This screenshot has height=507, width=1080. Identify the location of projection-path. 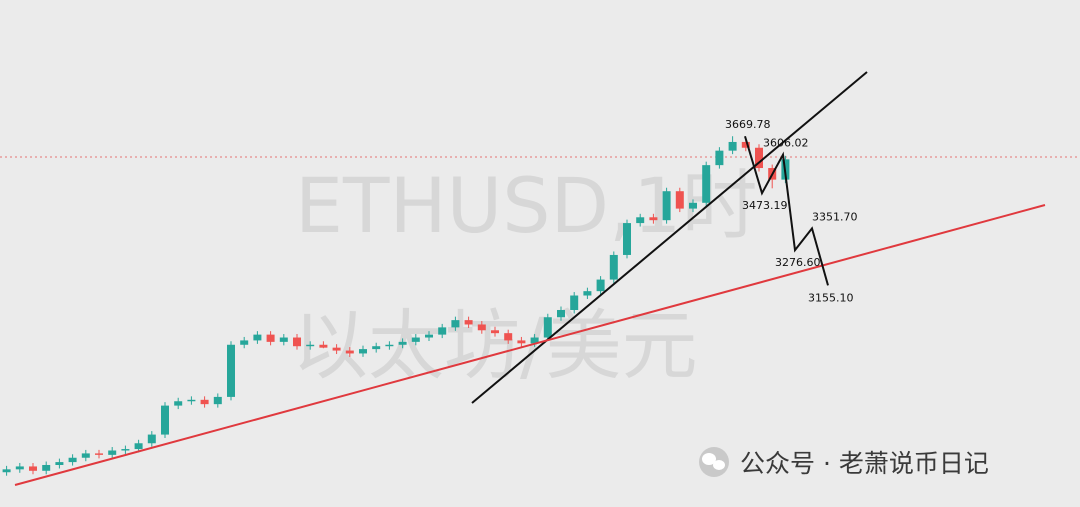
(786, 210).